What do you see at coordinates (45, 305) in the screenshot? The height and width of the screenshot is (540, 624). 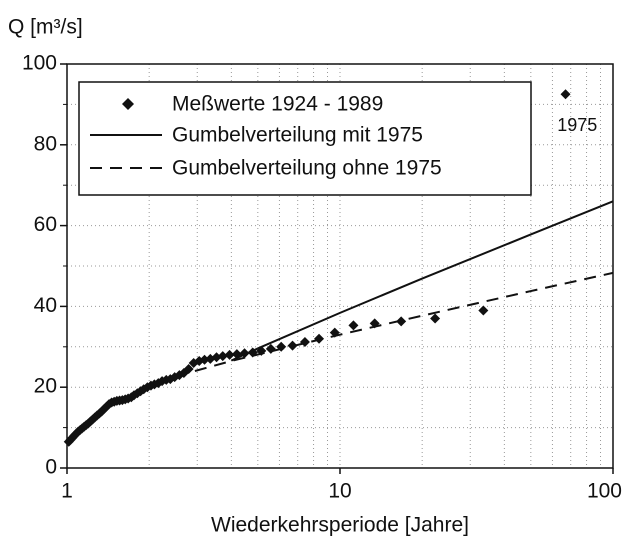 I see `y-tick-label: 40` at bounding box center [45, 305].